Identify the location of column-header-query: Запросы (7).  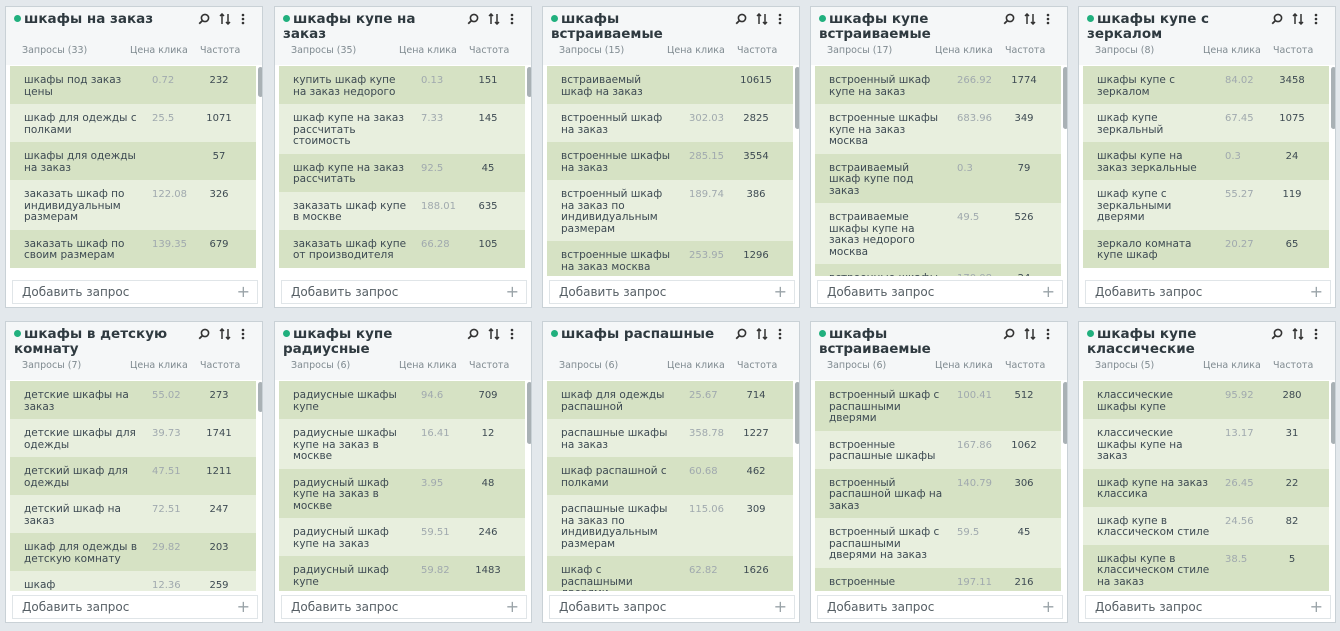
(51, 365).